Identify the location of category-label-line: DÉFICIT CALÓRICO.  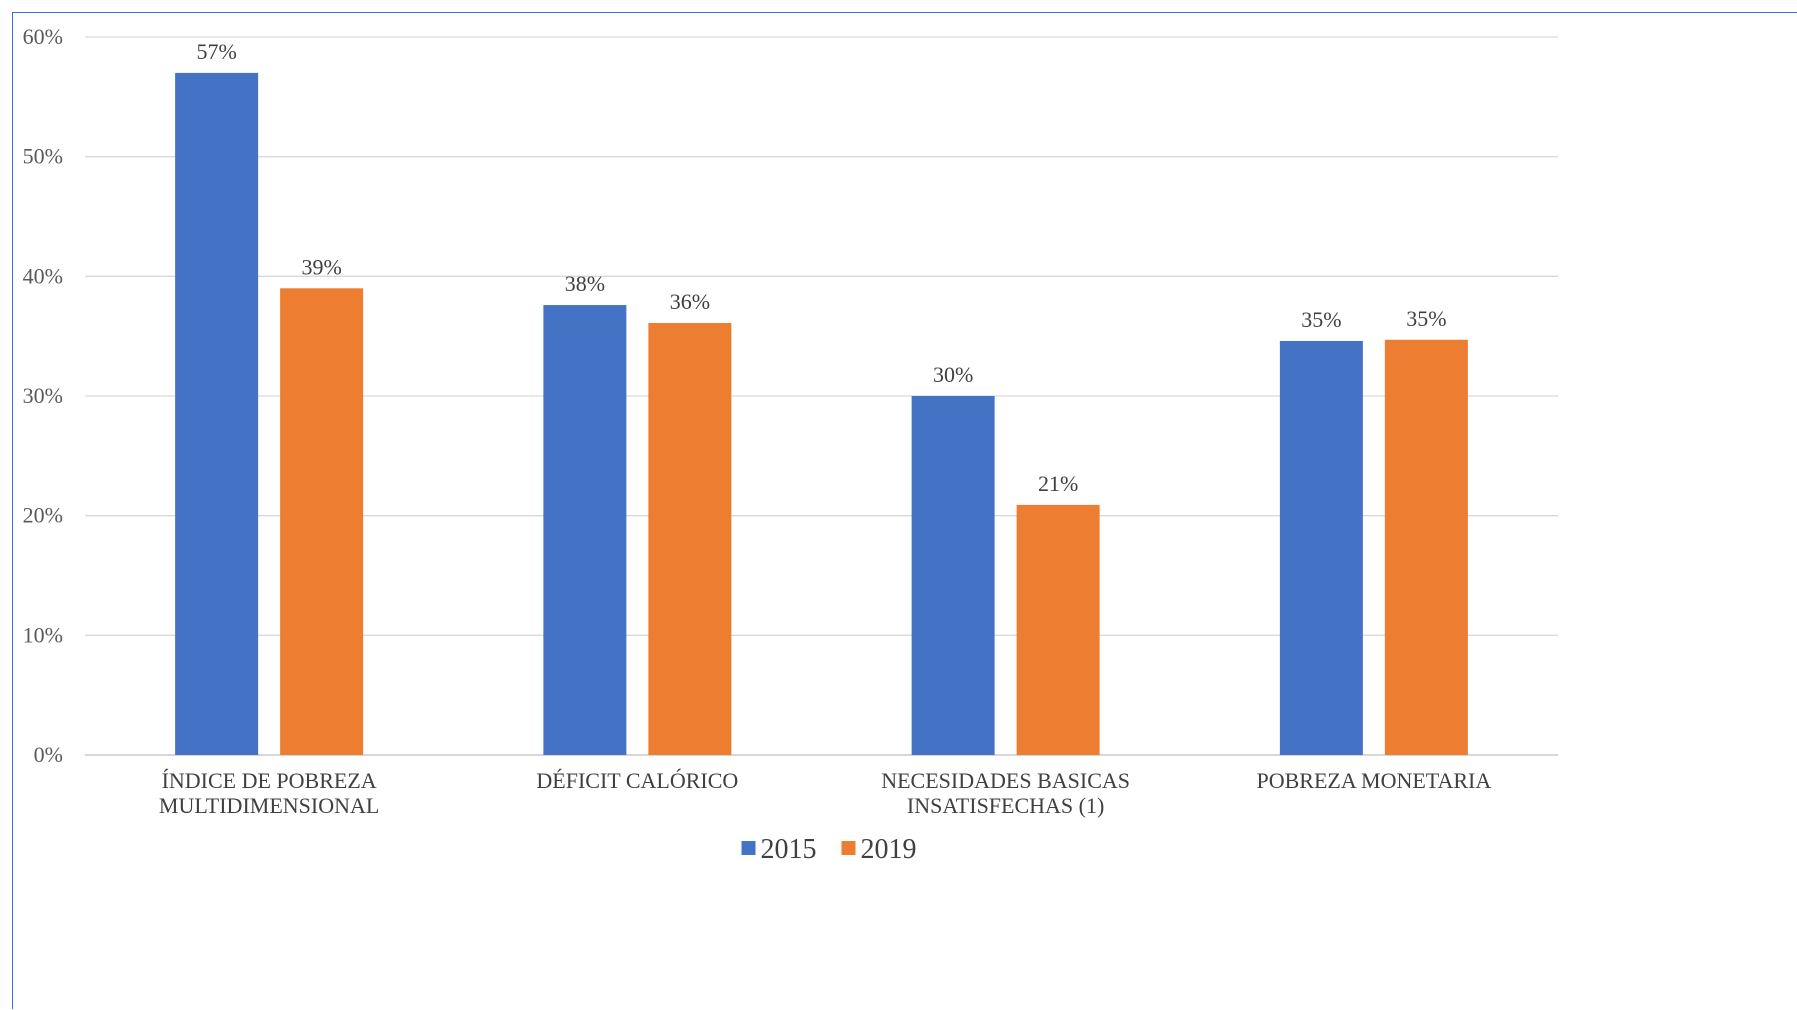
(637, 780).